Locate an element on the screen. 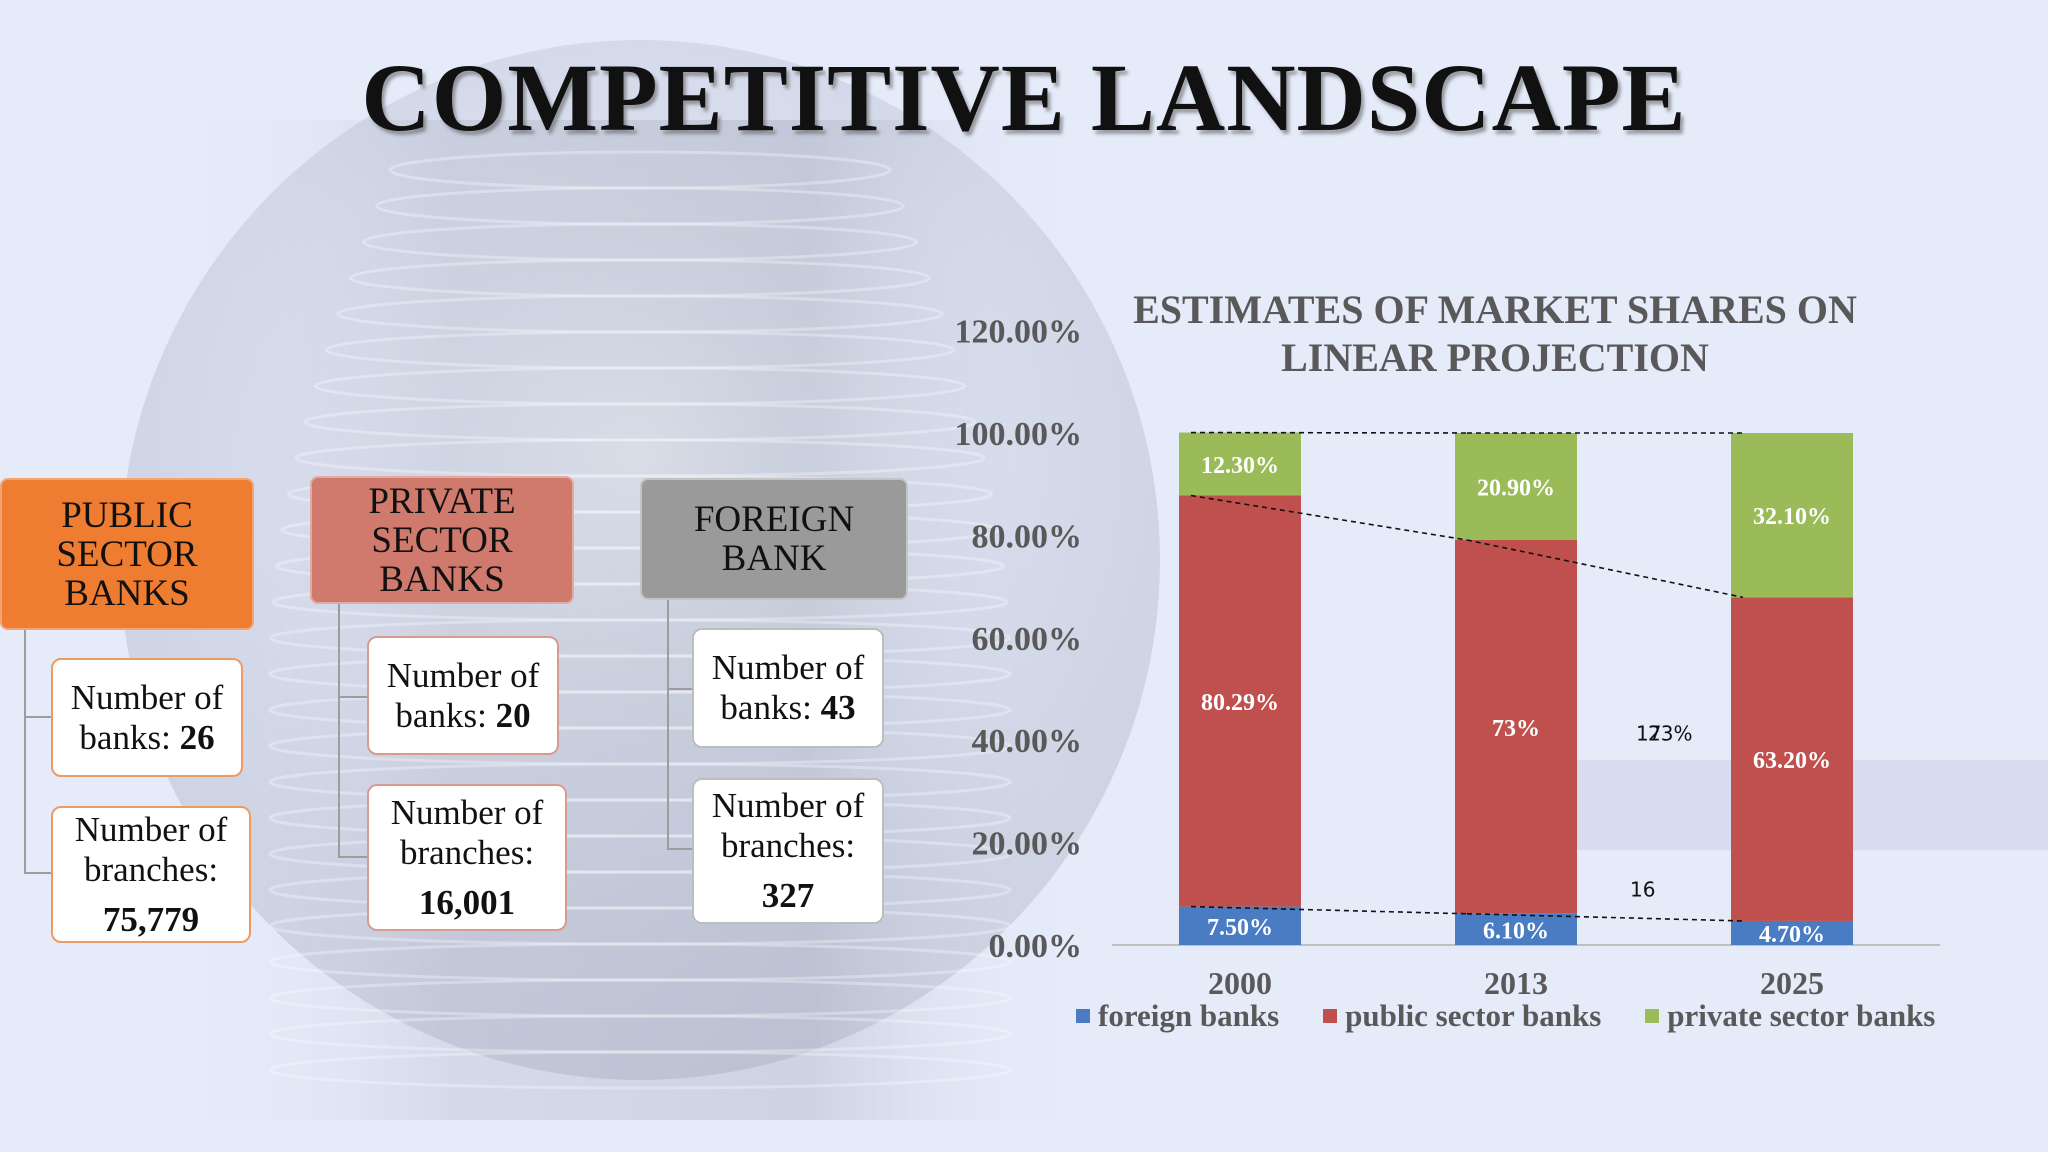 This screenshot has width=2048, height=1152. public-banks-count-box: Number of banks: 26 is located at coordinates (147, 717).